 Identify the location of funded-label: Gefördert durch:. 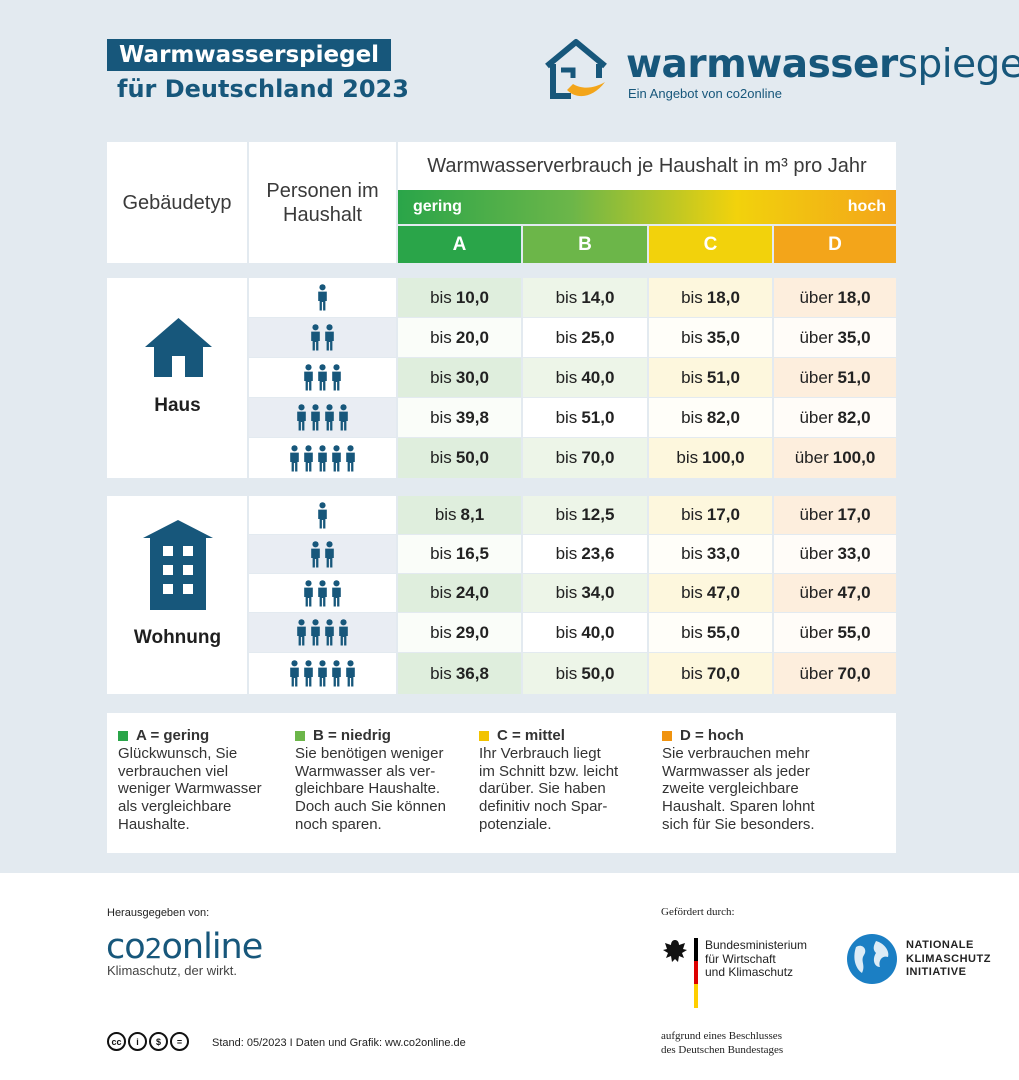
(698, 912).